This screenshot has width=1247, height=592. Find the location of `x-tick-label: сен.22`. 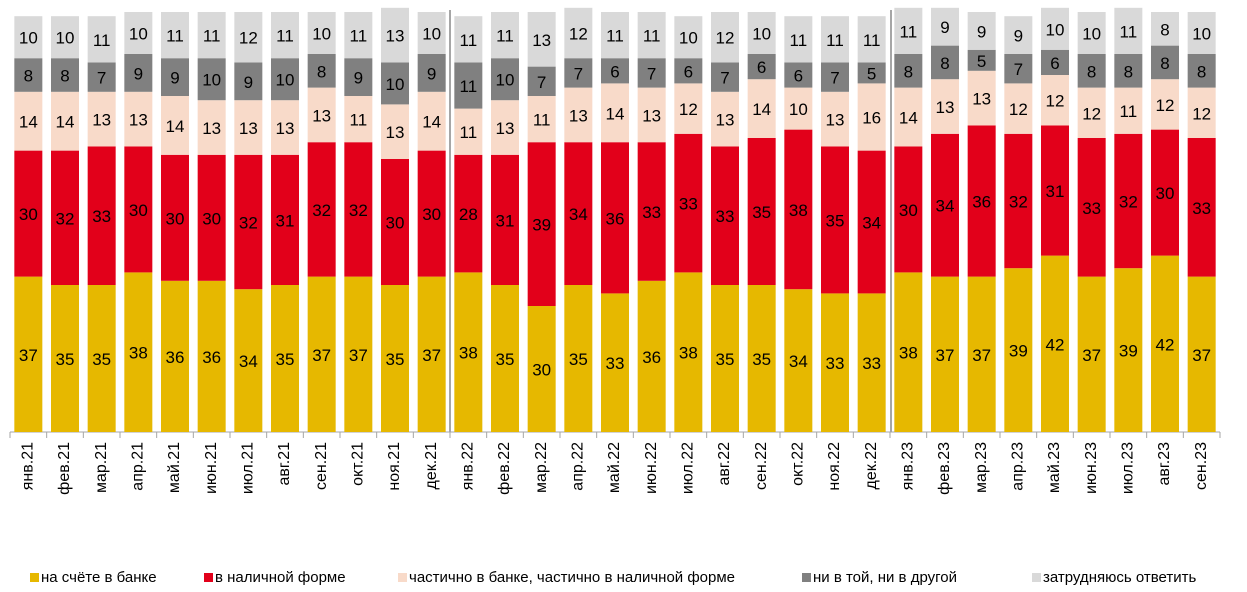

x-tick-label: сен.22 is located at coordinates (761, 466).